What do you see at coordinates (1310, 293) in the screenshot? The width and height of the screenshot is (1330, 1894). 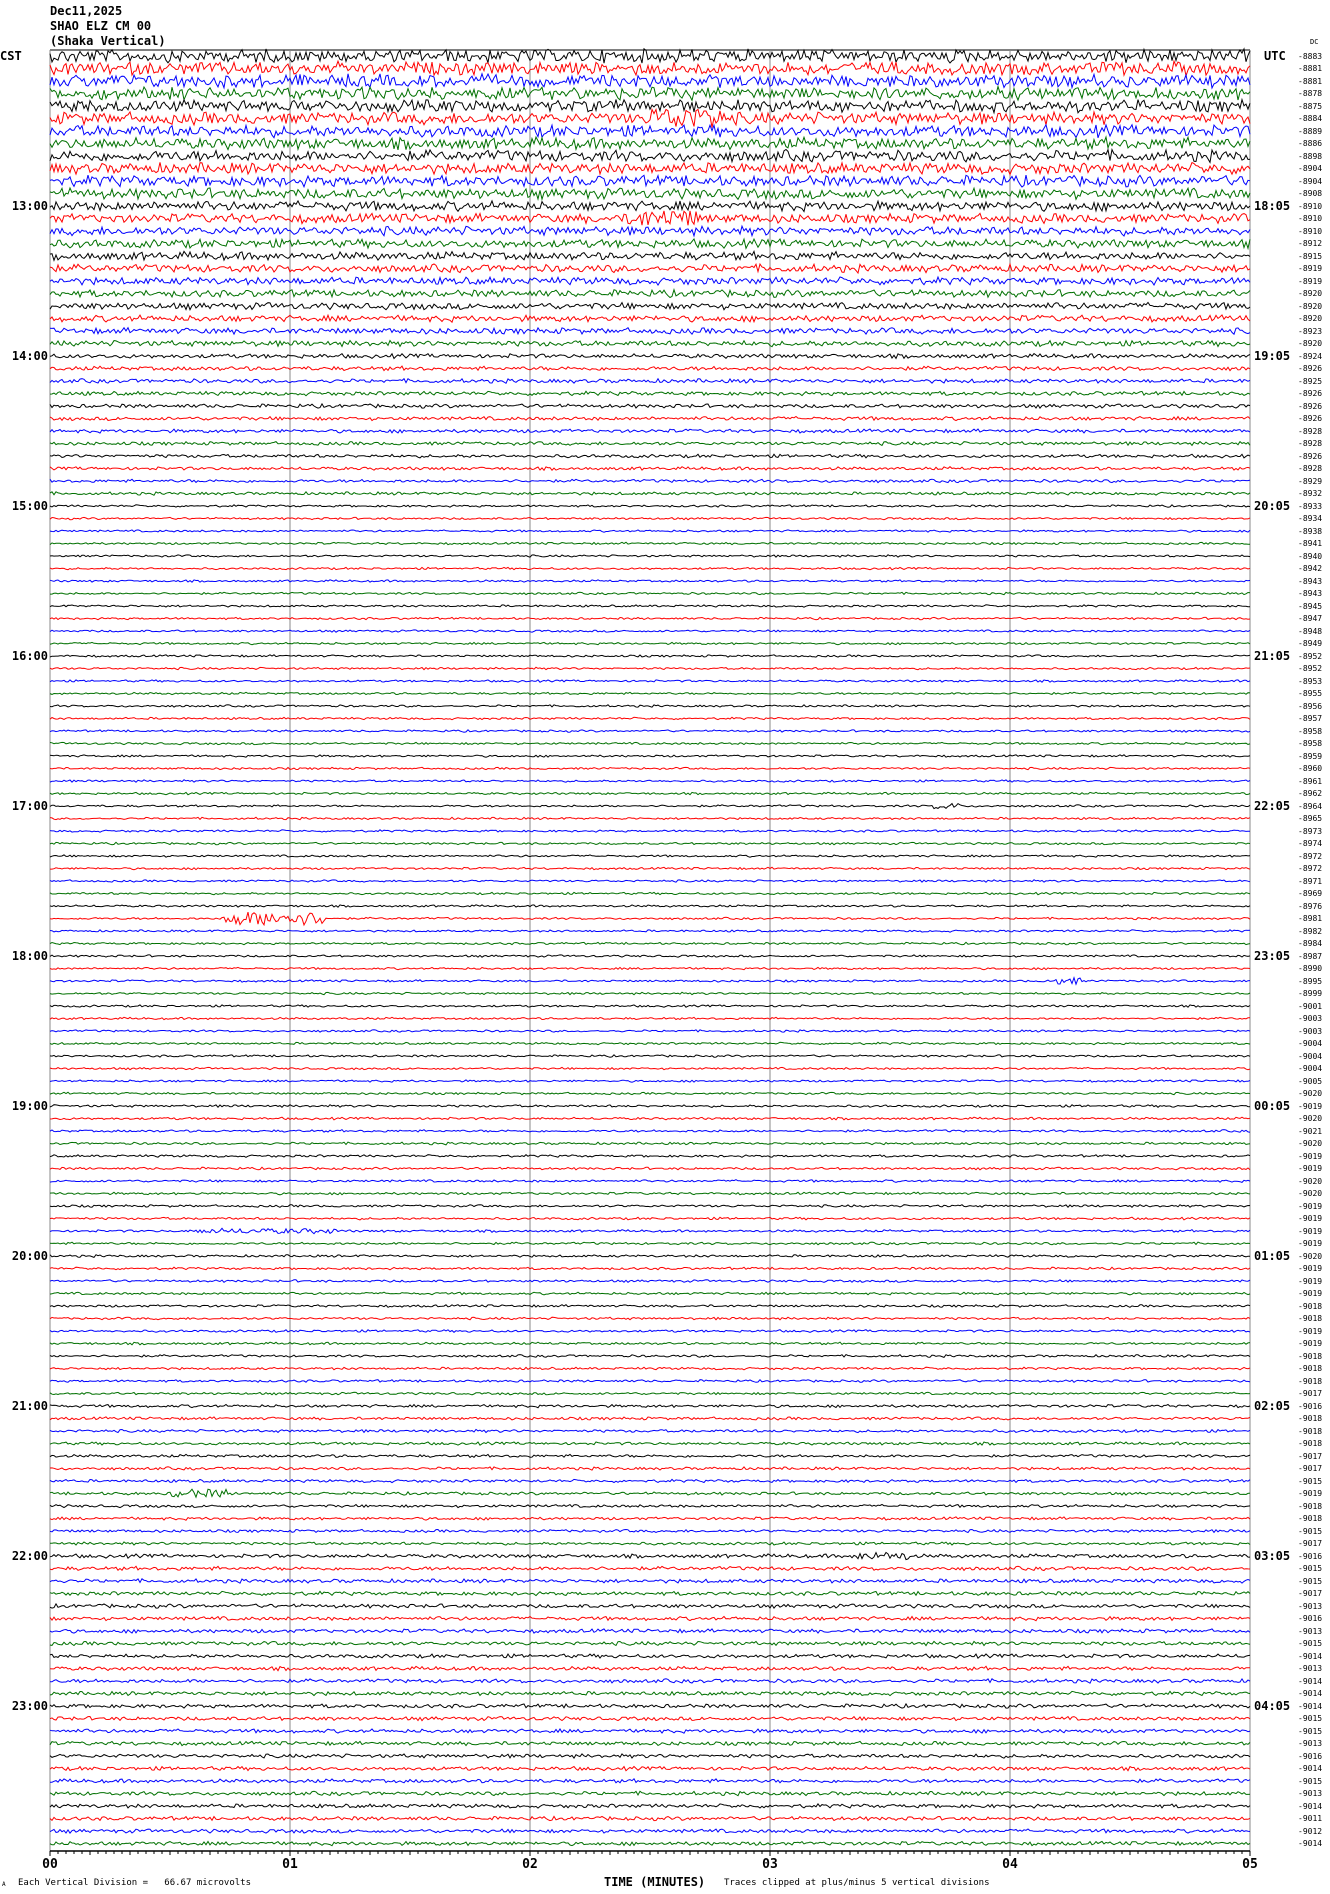 I see `row-offset-label: -8920` at bounding box center [1310, 293].